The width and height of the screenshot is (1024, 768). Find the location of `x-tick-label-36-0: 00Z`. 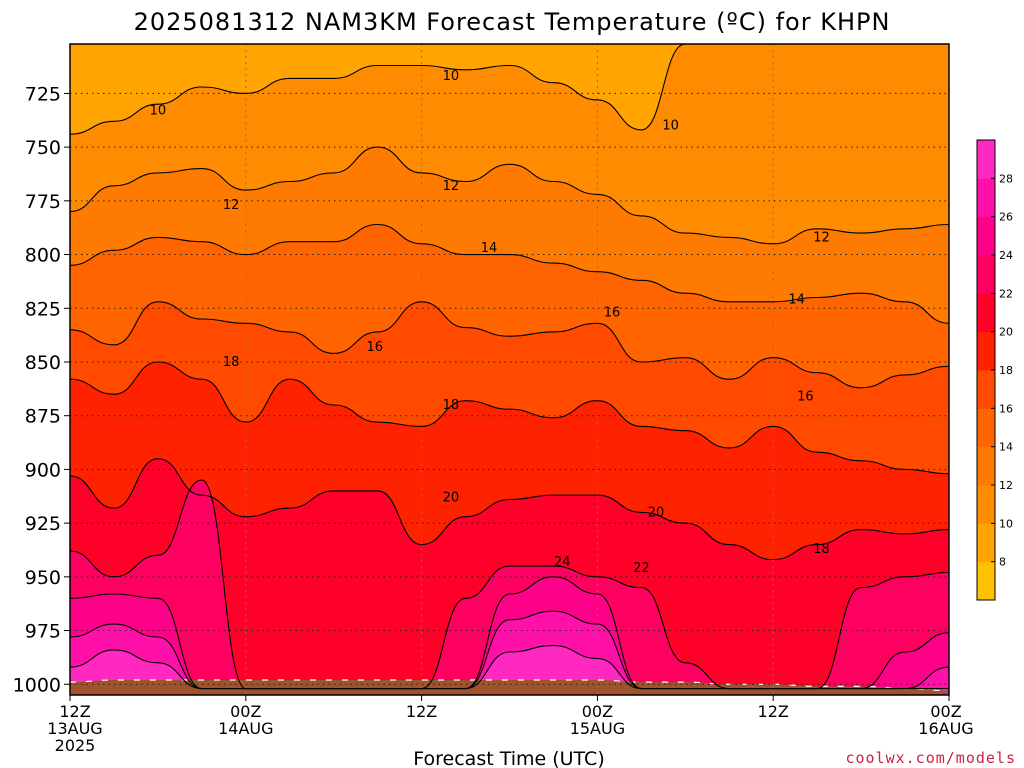

x-tick-label-36-0: 00Z is located at coordinates (597, 711).